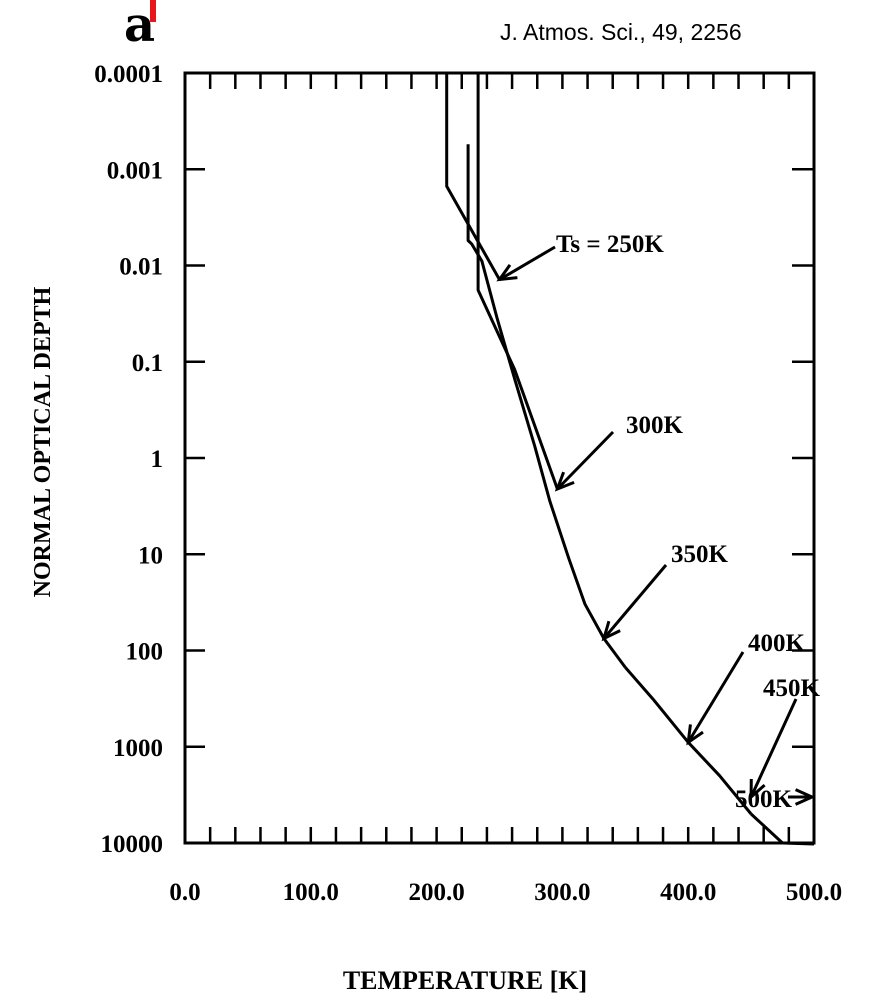 This screenshot has height=1004, width=888. Describe the element at coordinates (128, 74) in the screenshot. I see `y-tick-label: 0.0001` at that location.